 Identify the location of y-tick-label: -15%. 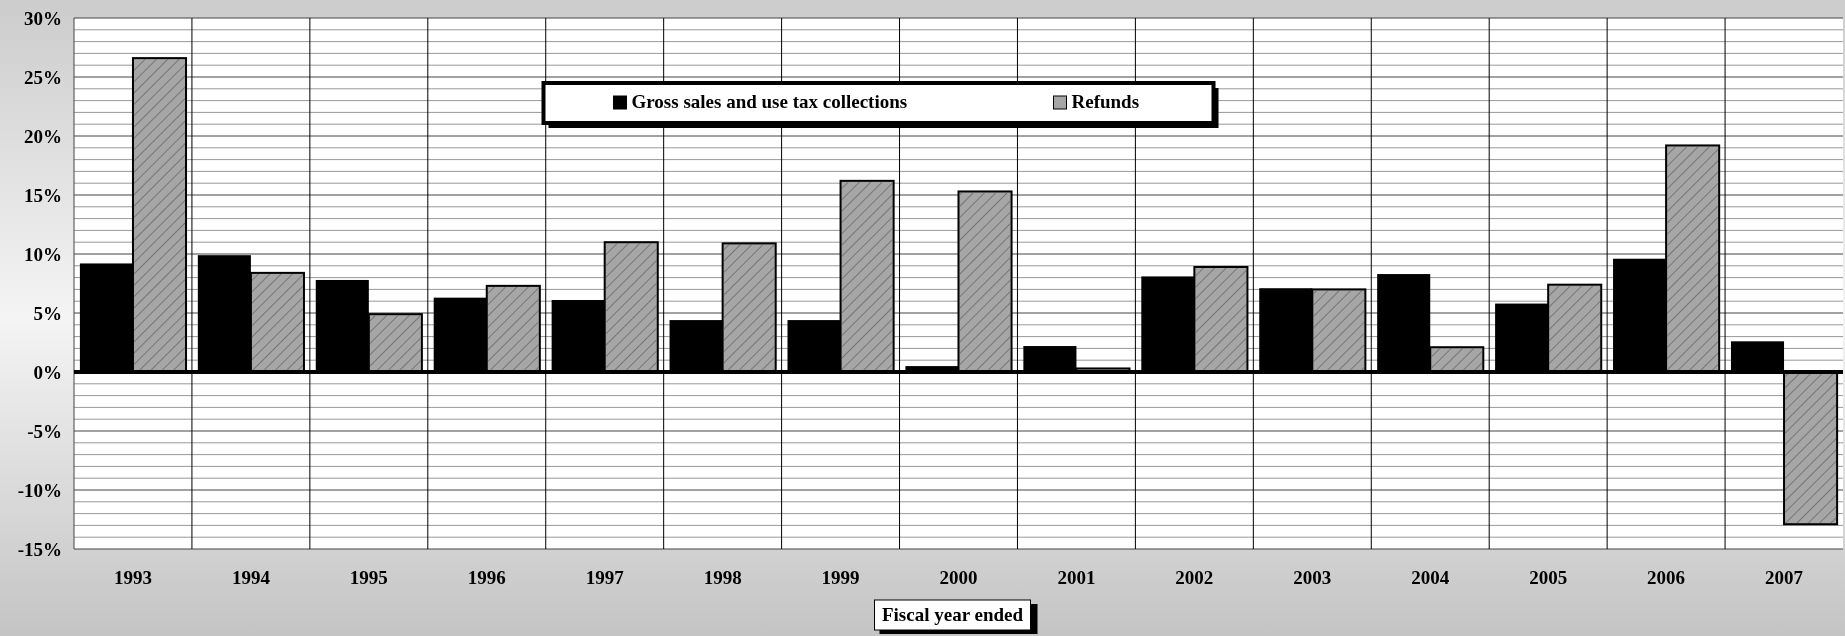
(39, 549).